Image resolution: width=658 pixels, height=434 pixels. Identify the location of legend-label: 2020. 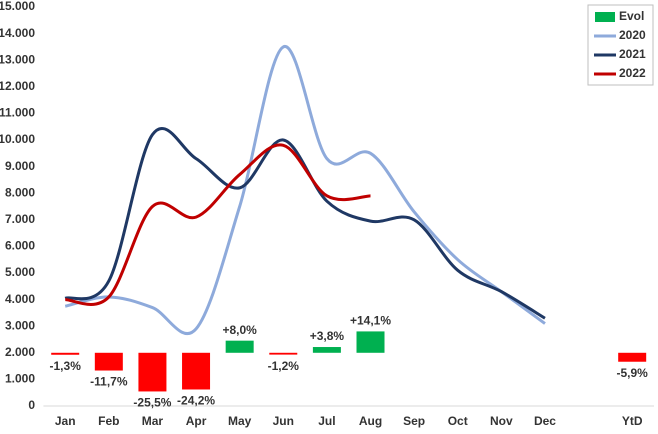
(632, 35).